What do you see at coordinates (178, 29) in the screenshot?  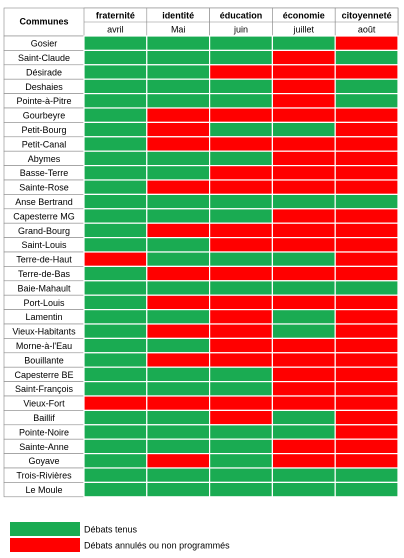 I see `column-month: Mai` at bounding box center [178, 29].